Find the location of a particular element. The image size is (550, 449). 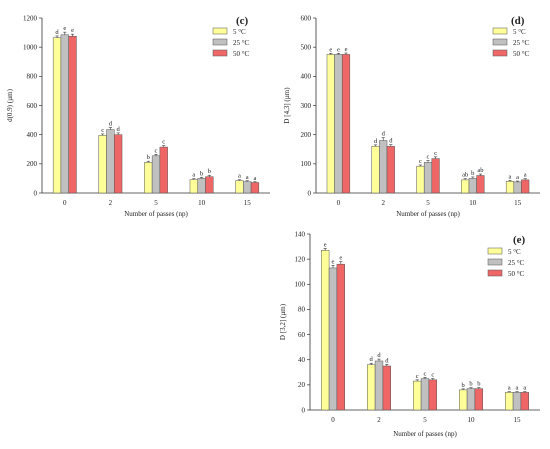

y-axis-title: D [4,3] (µm) is located at coordinates (287, 105).